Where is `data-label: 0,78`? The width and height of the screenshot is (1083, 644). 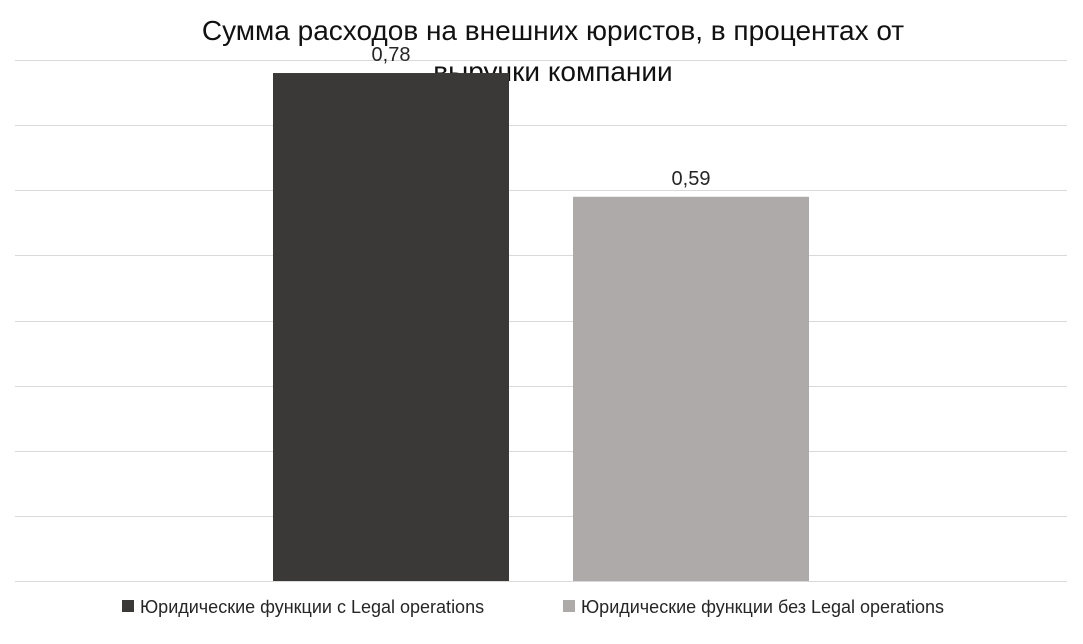 data-label: 0,78 is located at coordinates (391, 55).